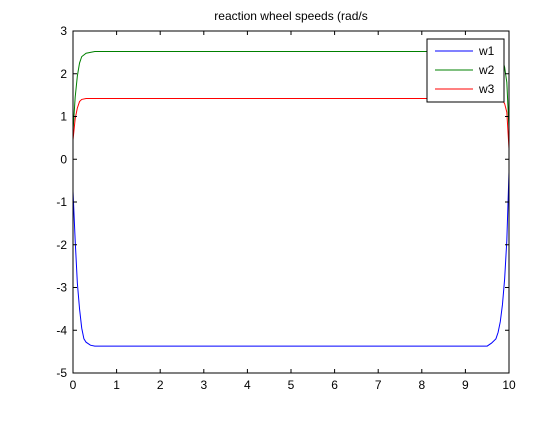  What do you see at coordinates (486, 89) in the screenshot?
I see `legend-label-w3: w3` at bounding box center [486, 89].